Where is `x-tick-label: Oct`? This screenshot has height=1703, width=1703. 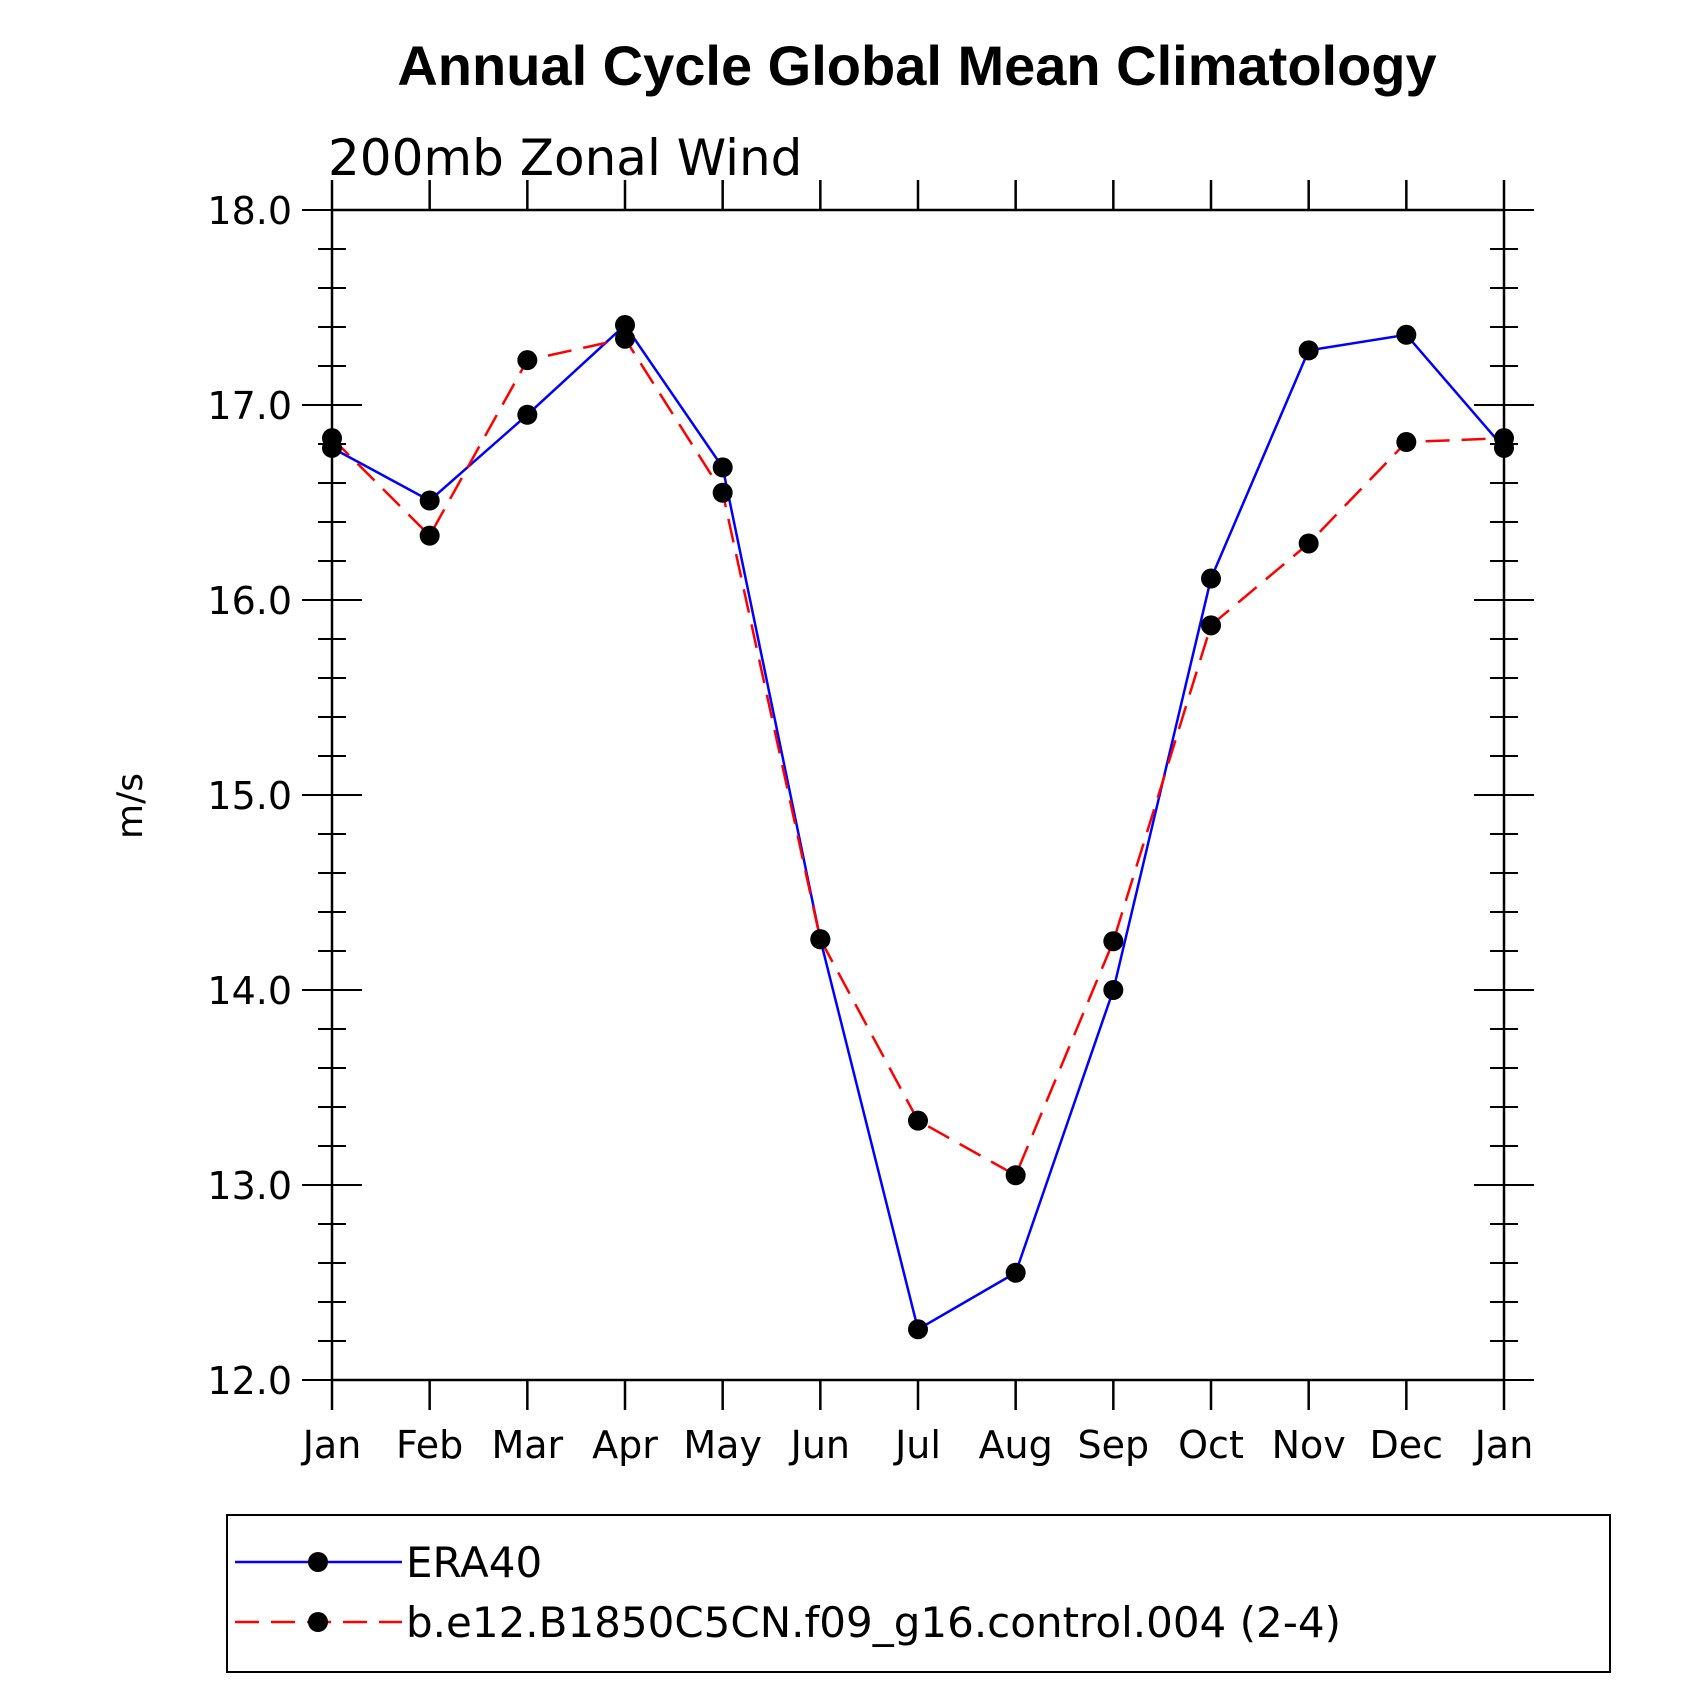
x-tick-label: Oct is located at coordinates (1211, 1445).